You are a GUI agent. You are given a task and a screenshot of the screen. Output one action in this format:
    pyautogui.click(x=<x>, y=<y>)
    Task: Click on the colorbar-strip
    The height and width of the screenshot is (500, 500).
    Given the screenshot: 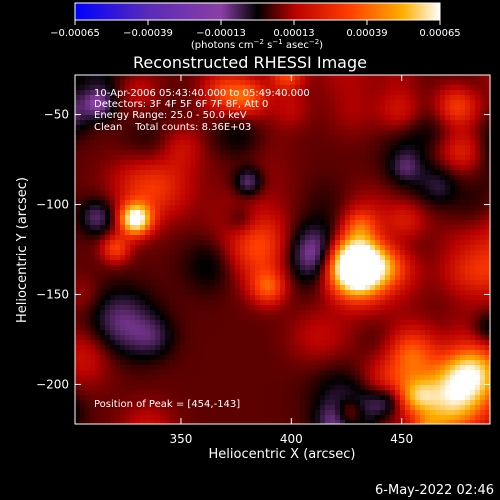 What is the action you would take?
    pyautogui.click(x=257, y=11)
    